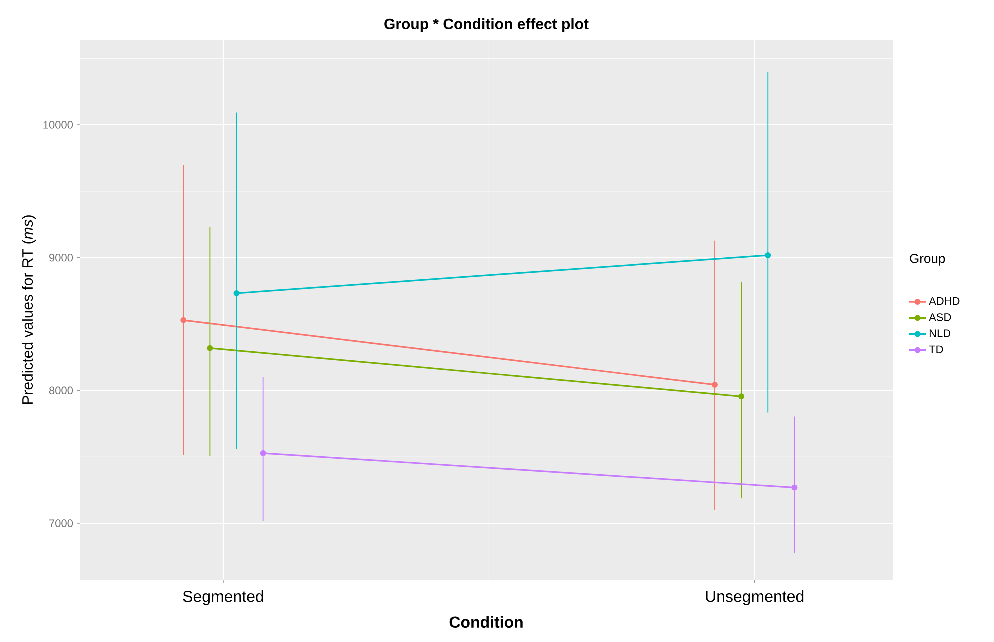  What do you see at coordinates (62, 258) in the screenshot?
I see `y-tick-label: 9000` at bounding box center [62, 258].